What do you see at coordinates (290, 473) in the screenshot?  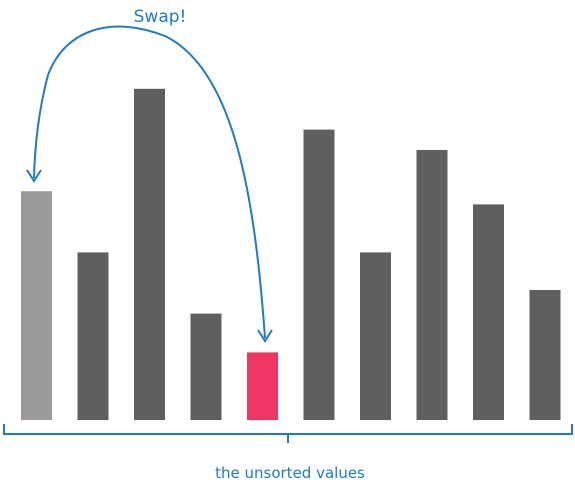 I see `caption: the unsorted values` at bounding box center [290, 473].